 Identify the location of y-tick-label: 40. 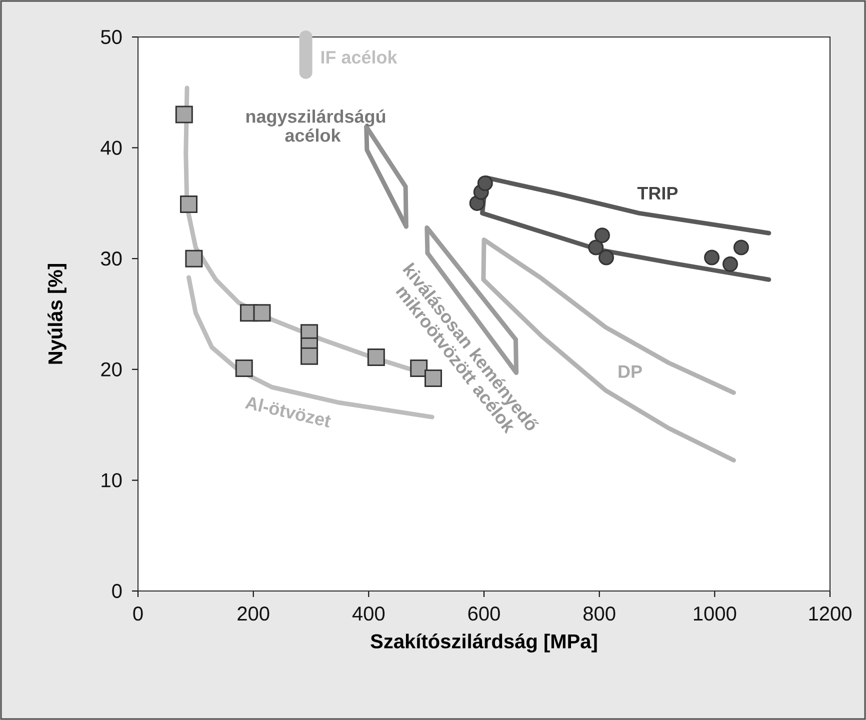
(111, 147).